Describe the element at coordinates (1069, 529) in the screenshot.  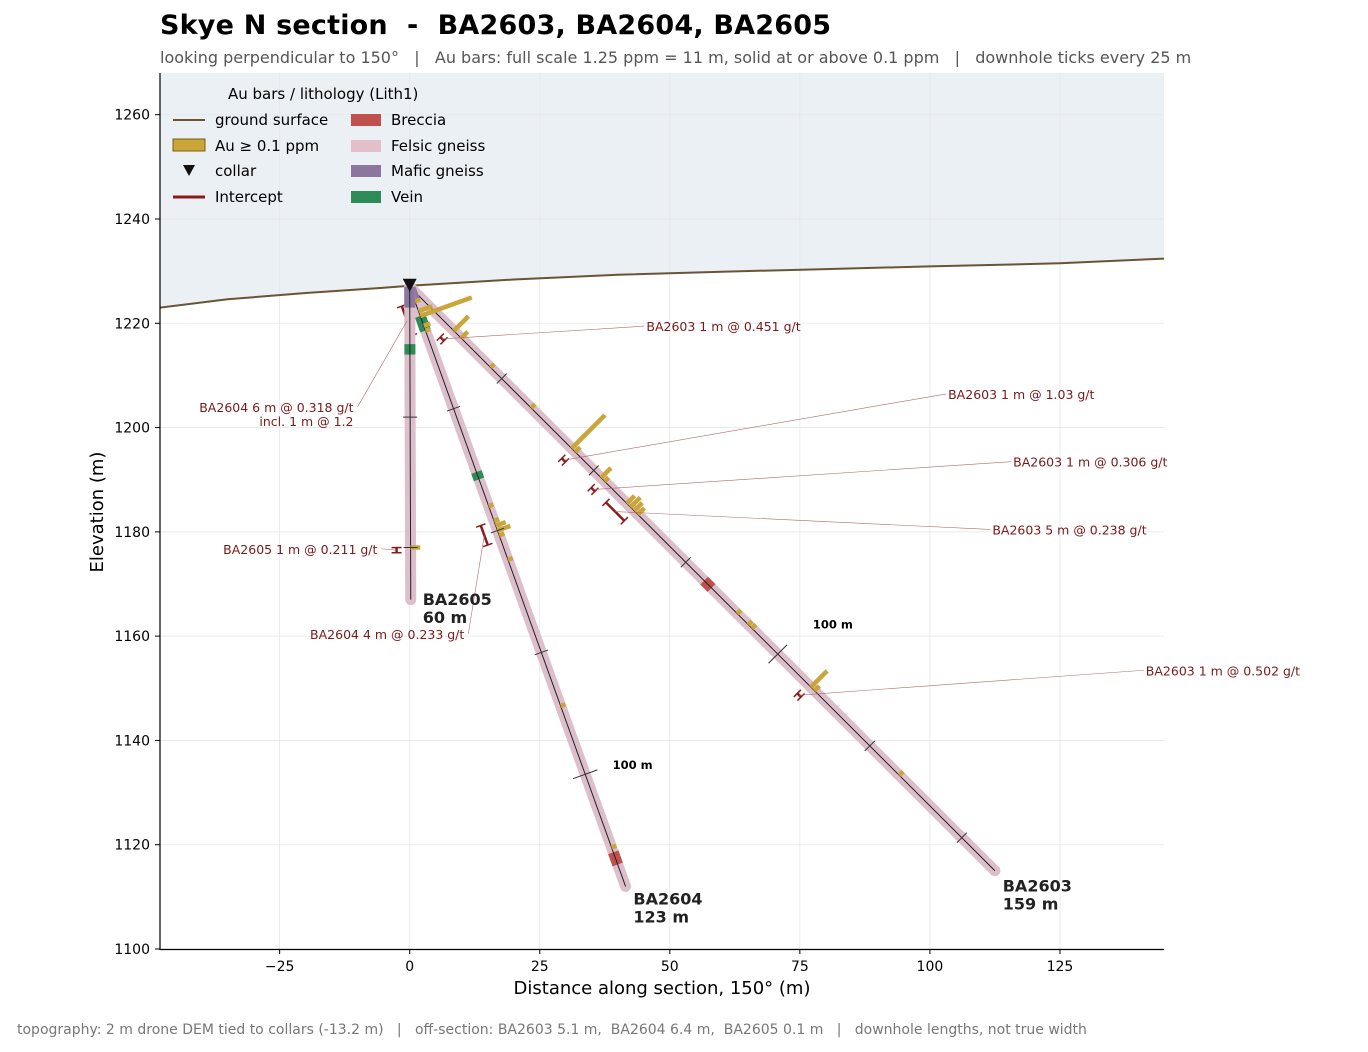
I see `ba2603-intercept-label: BA2603 5 m @ 0.238 g/t` at that location.